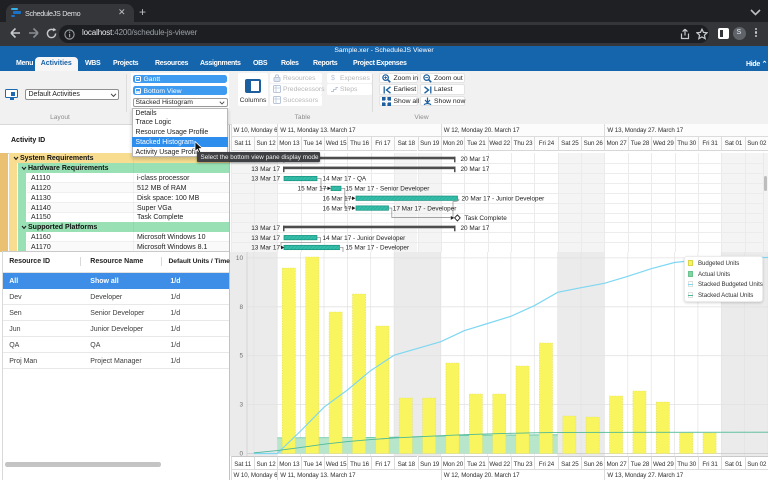 The height and width of the screenshot is (480, 768). Describe the element at coordinates (240, 258) in the screenshot. I see `svg-text: 10` at that location.